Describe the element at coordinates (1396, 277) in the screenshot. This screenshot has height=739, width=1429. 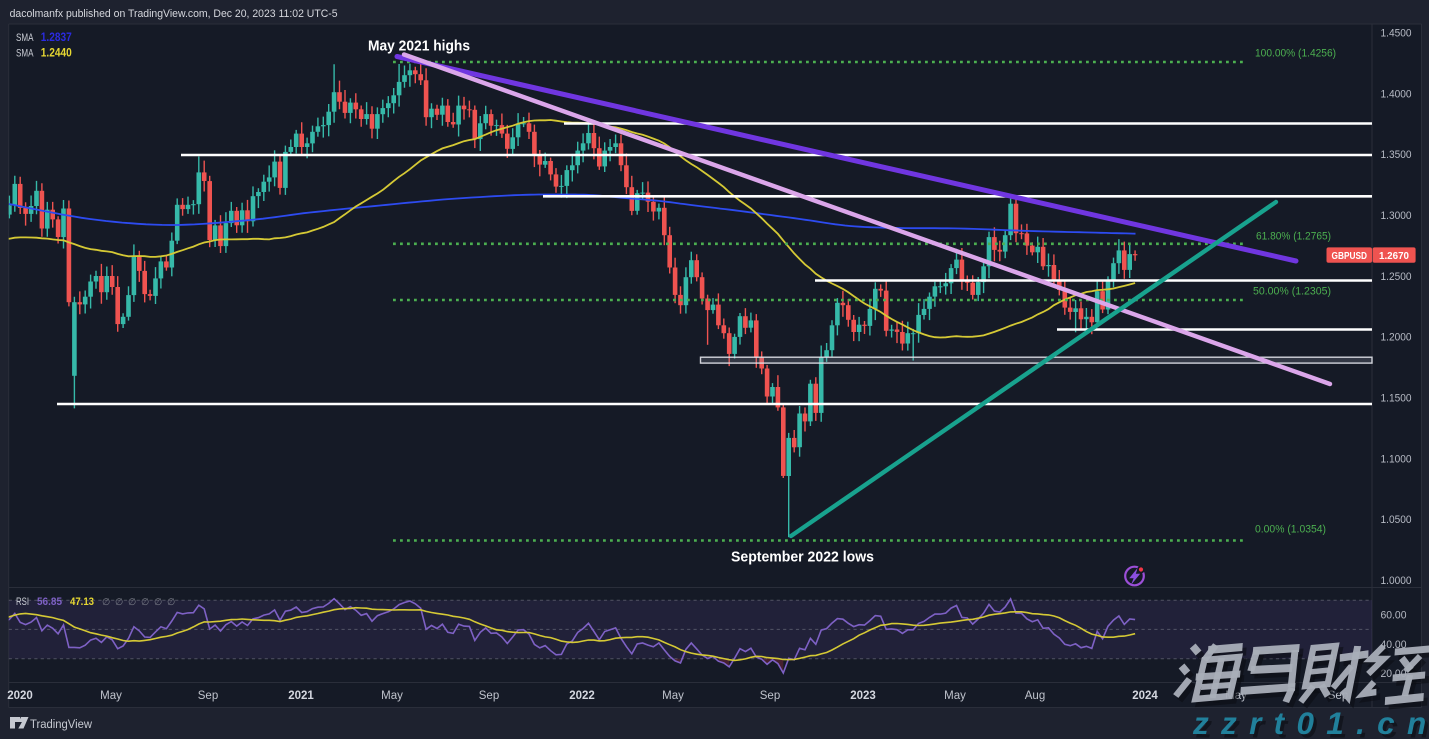
I see `svg-text: 1.2500` at that location.